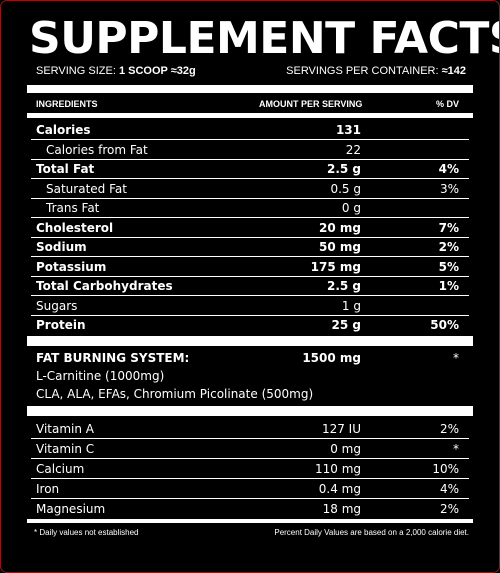 The width and height of the screenshot is (500, 573). I want to click on vitamin-row-iron: Iron 0.4 mg 4%, so click(250, 488).